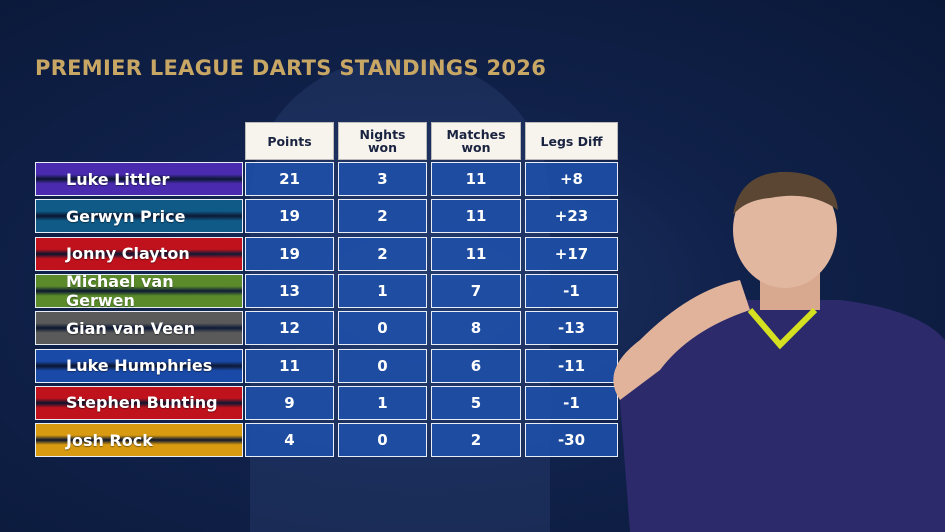  What do you see at coordinates (476, 365) in the screenshot?
I see `table-cell: 6` at bounding box center [476, 365].